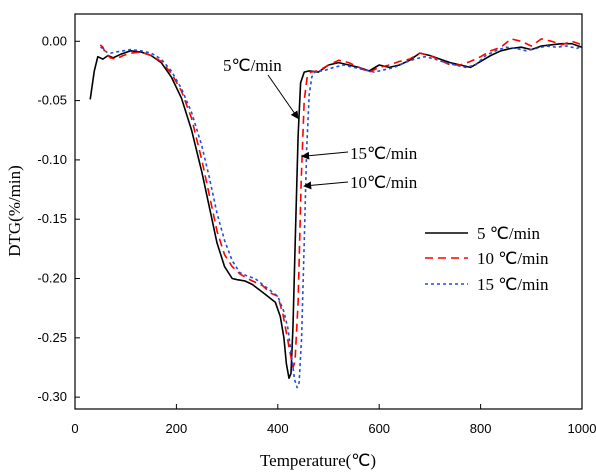  What do you see at coordinates (52, 396) in the screenshot?
I see `y-tick-label: -0.30` at bounding box center [52, 396].